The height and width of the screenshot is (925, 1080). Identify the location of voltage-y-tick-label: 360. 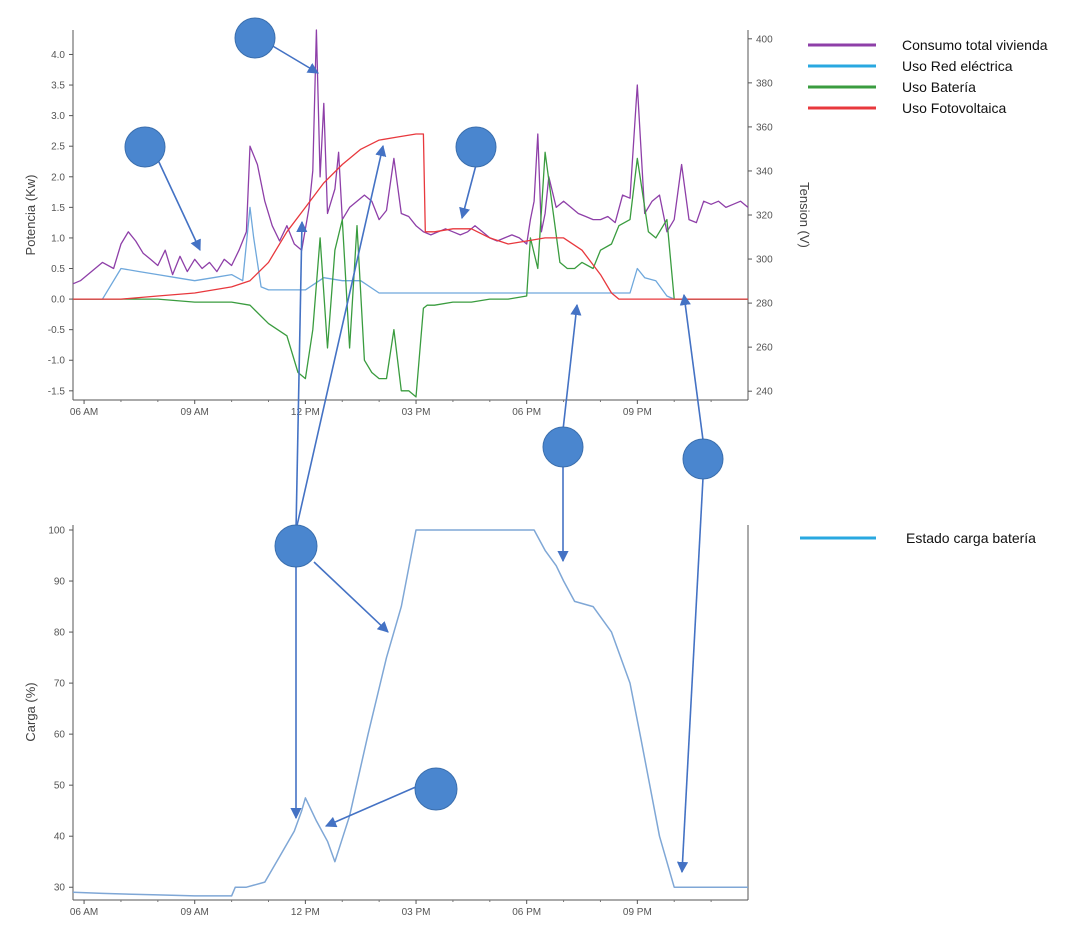
(764, 127).